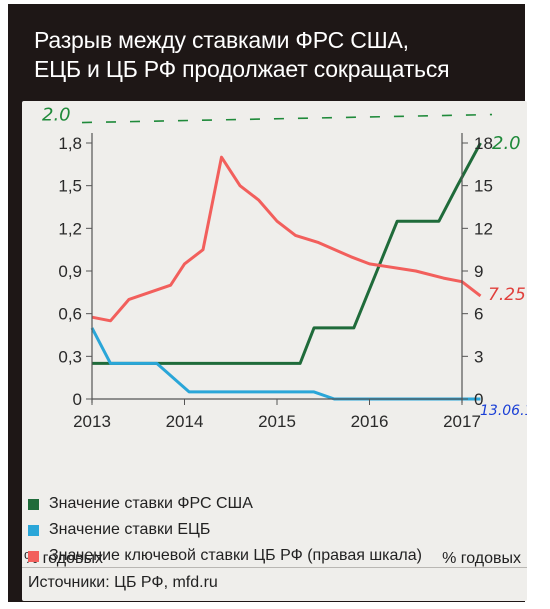  I want to click on annotation-left-top: 2.0, so click(56, 115).